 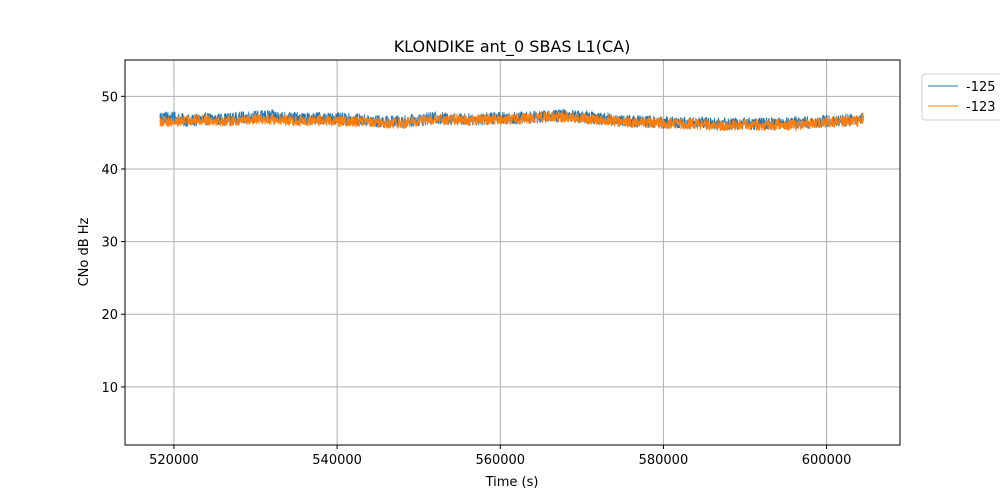 I want to click on legend-label-series-1: -125, so click(x=981, y=87).